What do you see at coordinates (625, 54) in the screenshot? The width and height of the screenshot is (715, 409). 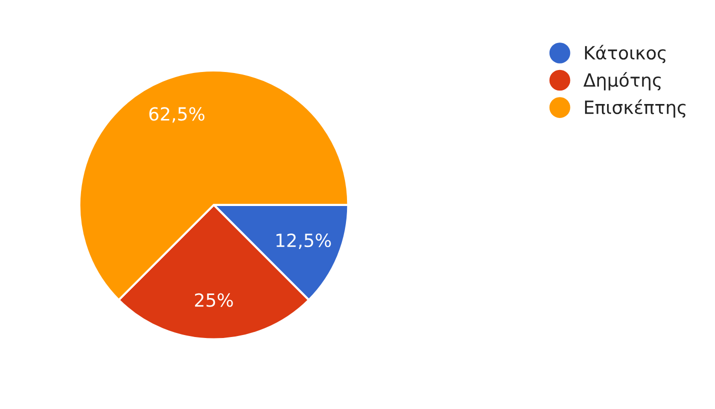 I see `legend-label: Κάτοικος` at bounding box center [625, 54].